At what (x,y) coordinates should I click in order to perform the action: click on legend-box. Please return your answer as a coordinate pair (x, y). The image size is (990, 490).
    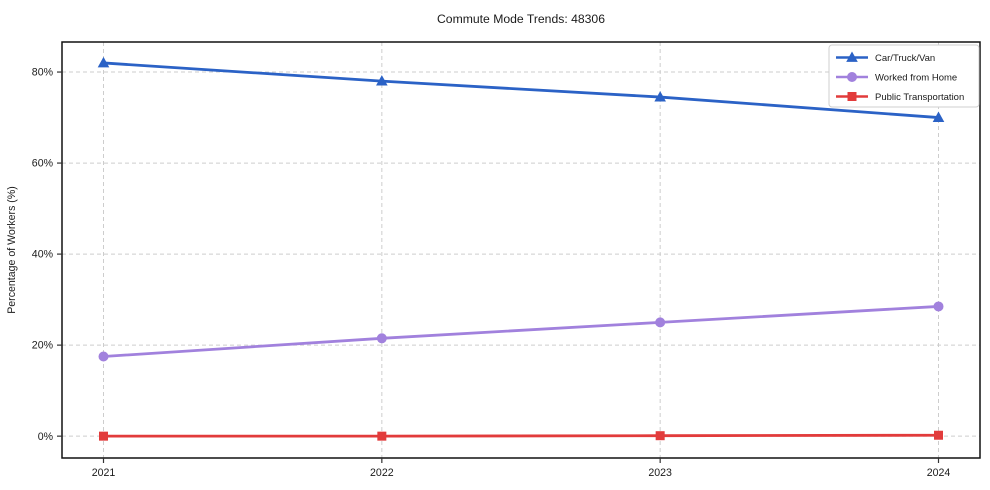
    Looking at the image, I should click on (904, 76).